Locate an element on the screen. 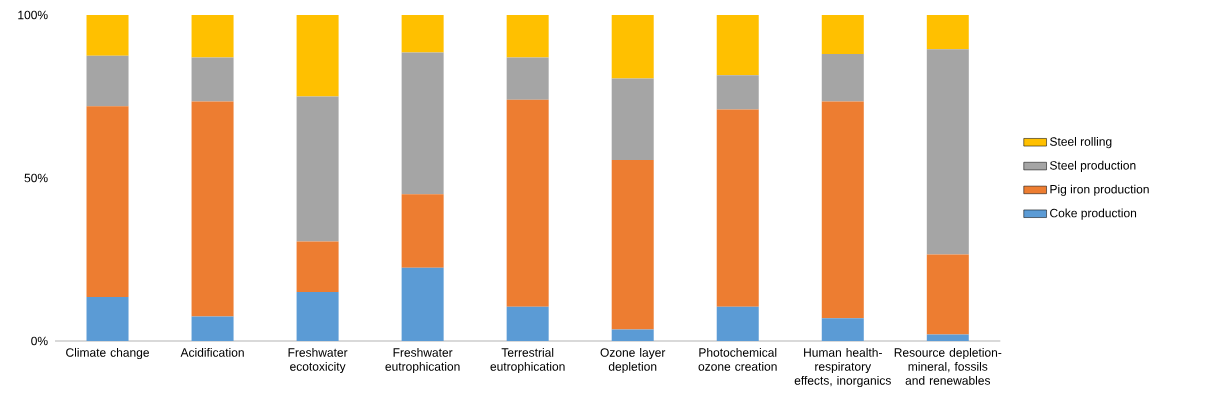  x-tick-label: Acidification is located at coordinates (212, 352).